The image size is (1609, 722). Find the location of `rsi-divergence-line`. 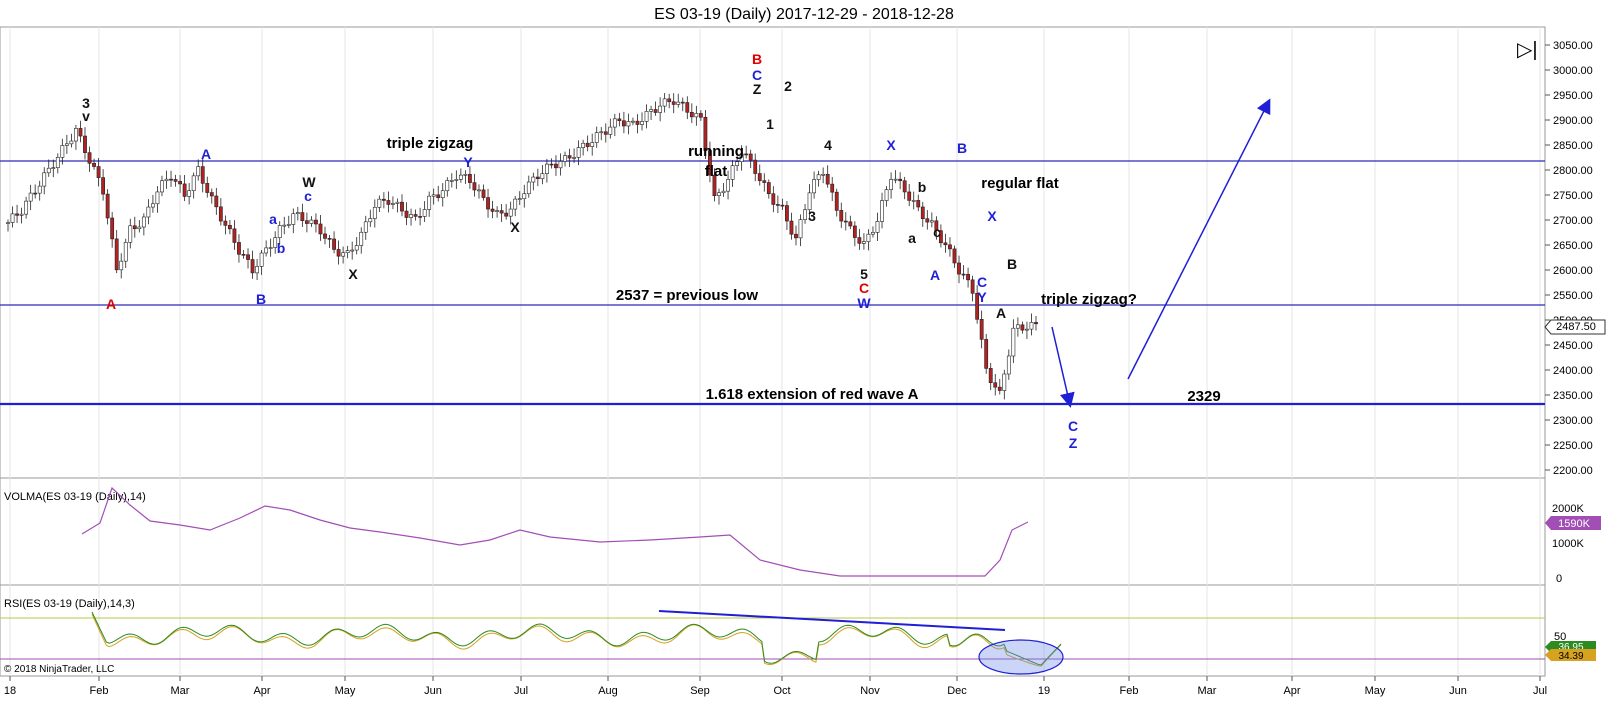

rsi-divergence-line is located at coordinates (832, 620).